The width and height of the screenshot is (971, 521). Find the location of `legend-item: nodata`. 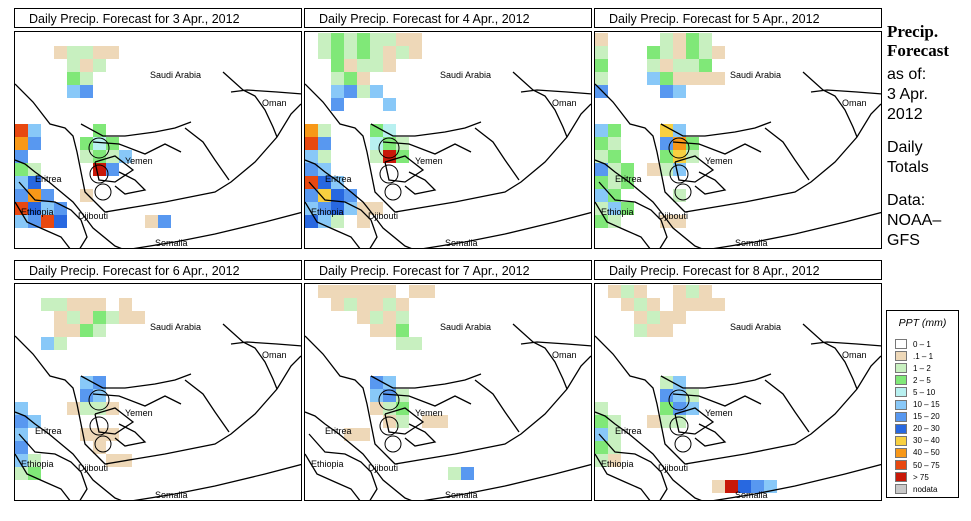

legend-item: nodata is located at coordinates (916, 489).